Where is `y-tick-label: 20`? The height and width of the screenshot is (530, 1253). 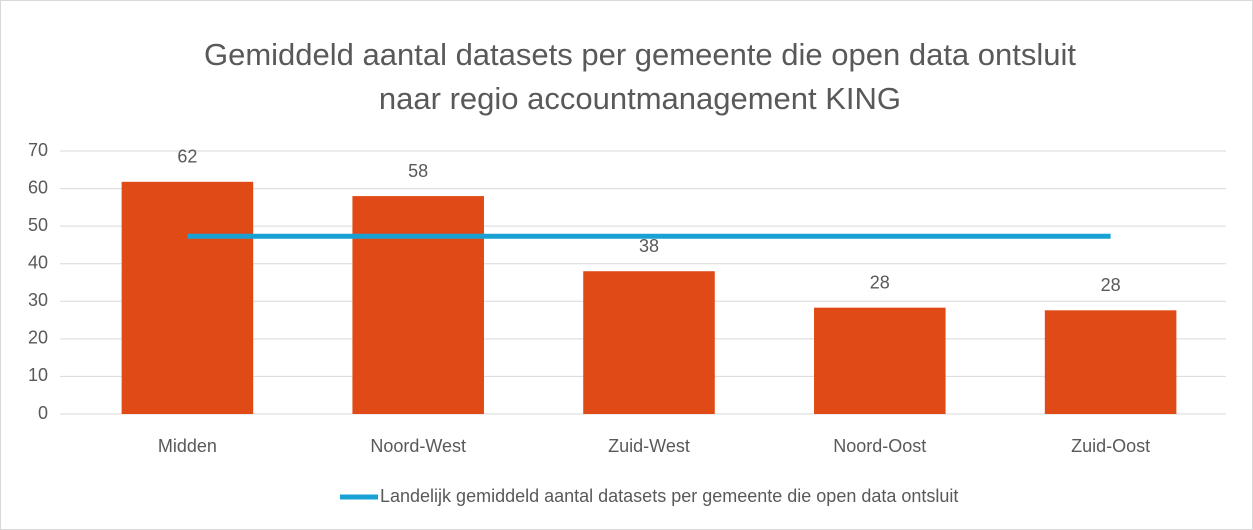 y-tick-label: 20 is located at coordinates (38, 338).